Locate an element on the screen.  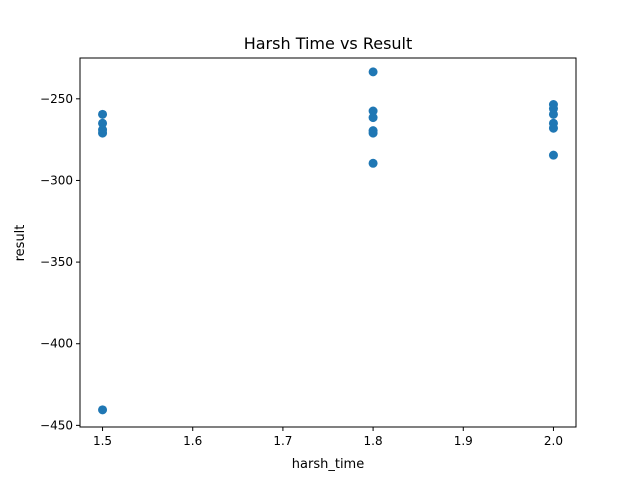
x-tick-label: 2.0 is located at coordinates (553, 441).